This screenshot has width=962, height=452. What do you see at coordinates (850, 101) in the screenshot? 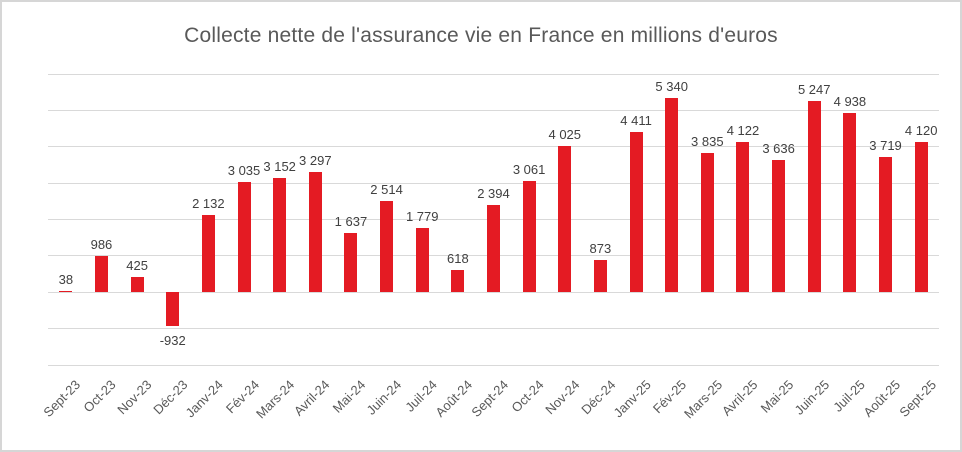
I see `bar-value-label: 4 938` at bounding box center [850, 101].